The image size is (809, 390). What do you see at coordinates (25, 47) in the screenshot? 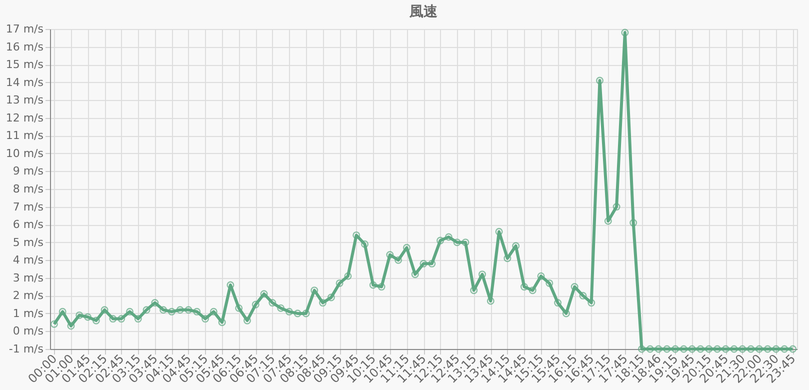
I see `y-tick-label: 16 m/s` at bounding box center [25, 47].